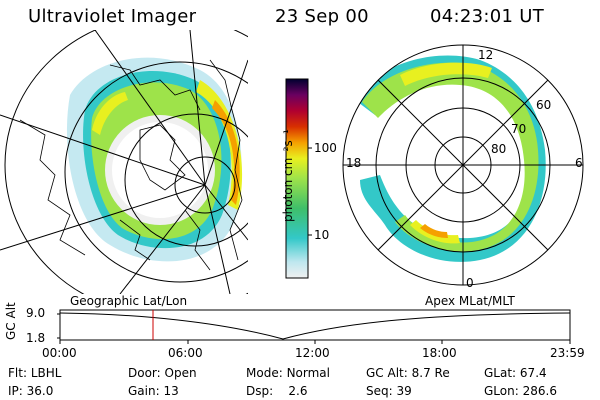  What do you see at coordinates (579, 163) in the screenshot?
I see `mlt-label-6: 6` at bounding box center [579, 163].